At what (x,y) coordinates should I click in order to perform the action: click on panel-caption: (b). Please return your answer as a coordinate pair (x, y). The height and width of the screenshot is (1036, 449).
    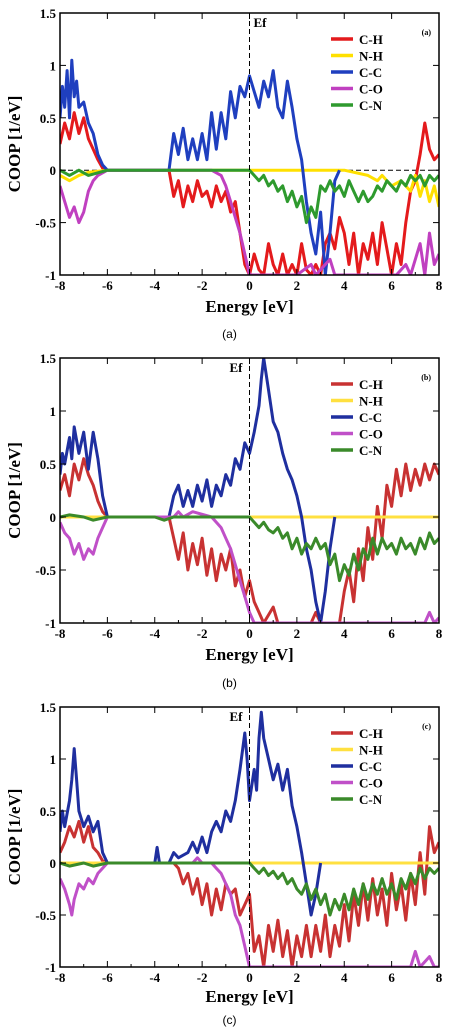
    Looking at the image, I should click on (229, 683).